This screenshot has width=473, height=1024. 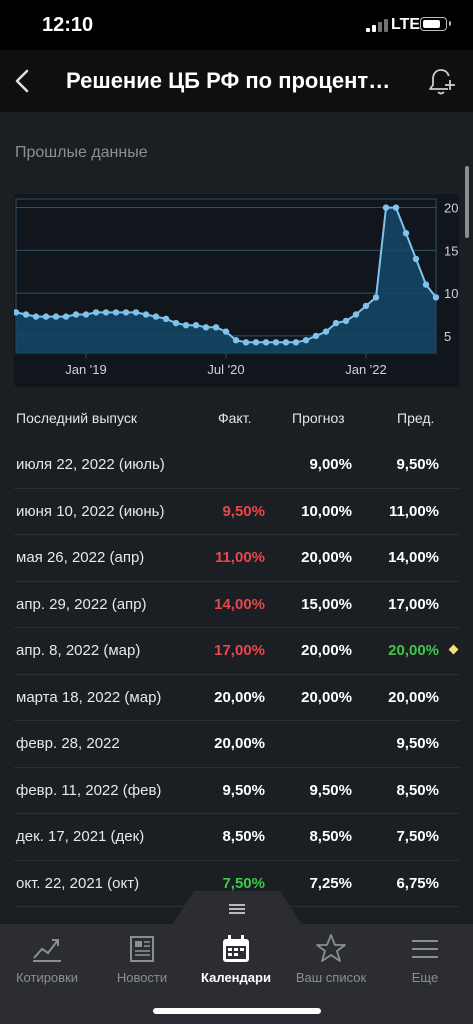 I want to click on tab-menu: Еще, so click(x=425, y=962).